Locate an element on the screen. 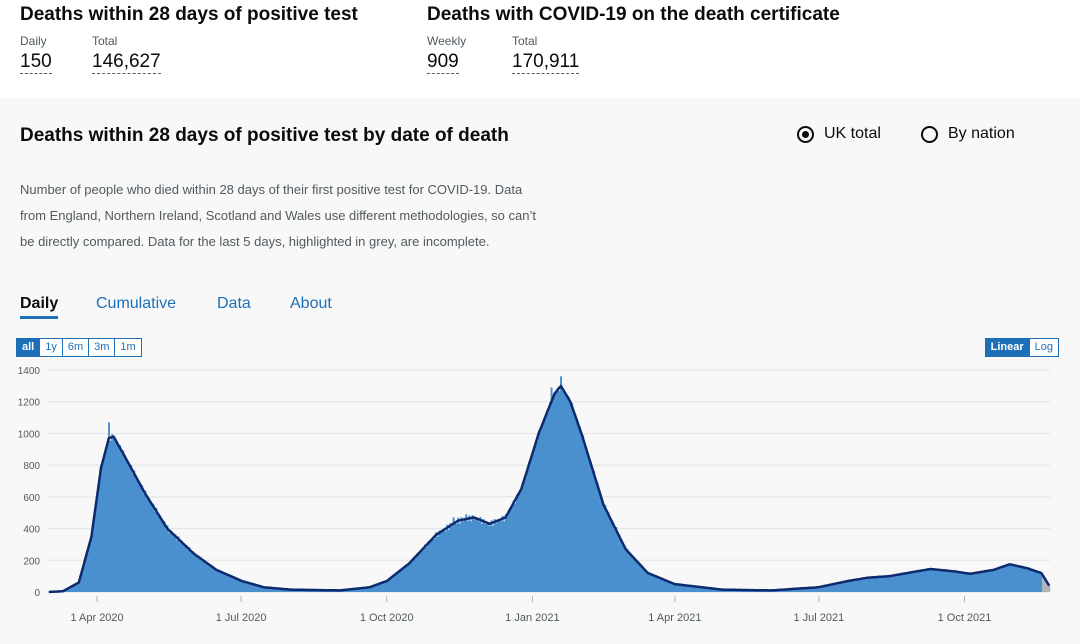 Image resolution: width=1080 pixels, height=644 pixels. tab-data: Data is located at coordinates (234, 303).